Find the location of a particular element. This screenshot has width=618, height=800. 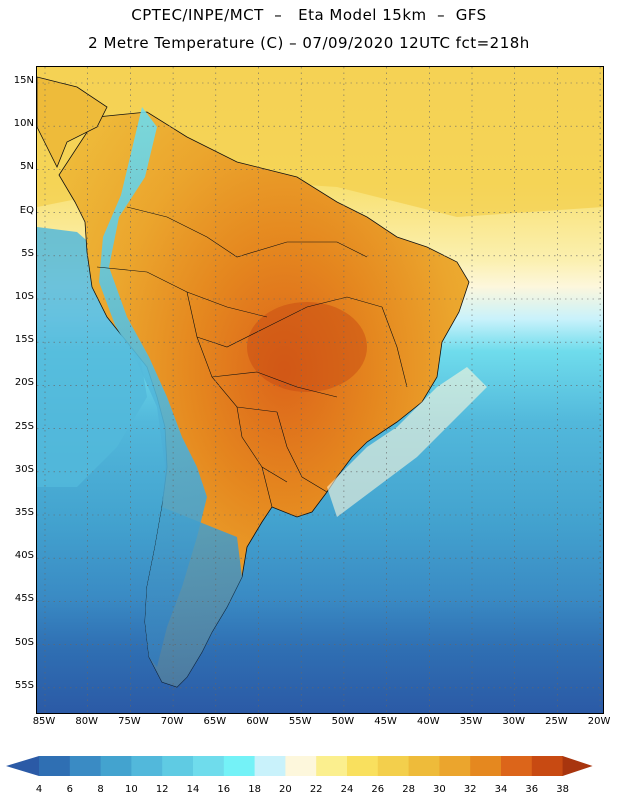

colorbar-tick-label: 32 is located at coordinates (470, 789).